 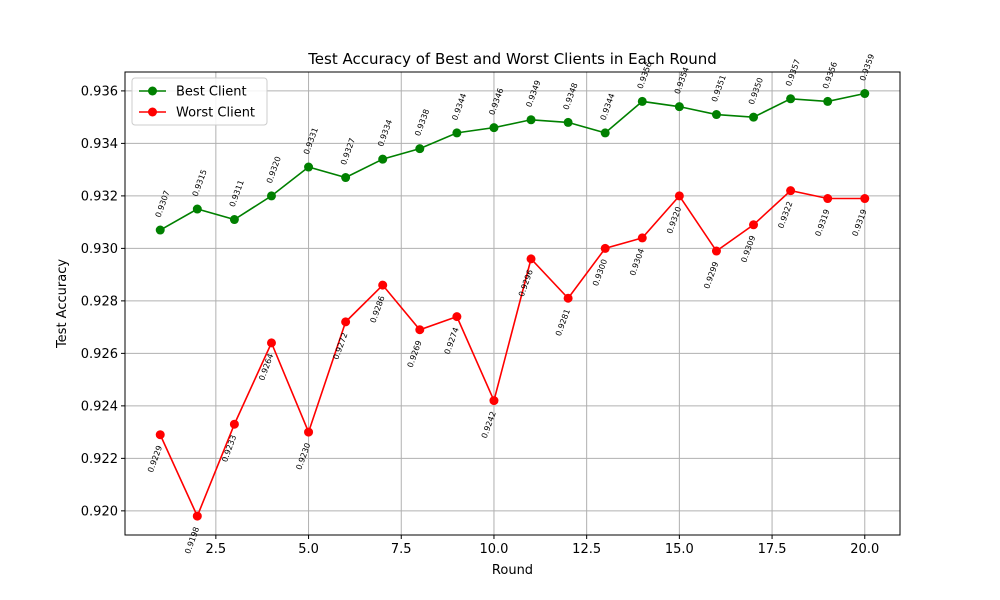 What do you see at coordinates (62, 304) in the screenshot?
I see `y-axis-label: Test Accuracy` at bounding box center [62, 304].